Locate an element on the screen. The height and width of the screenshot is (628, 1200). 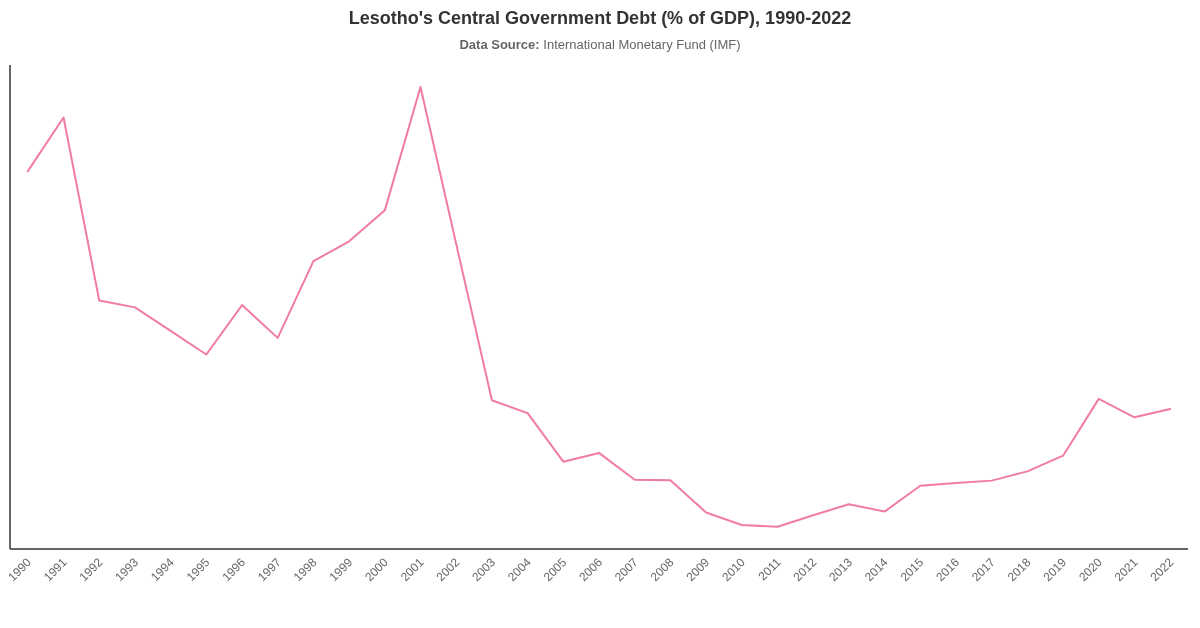
chart-subtitle: Data Source: International Monetary Fund (IMF) is located at coordinates (600, 44).